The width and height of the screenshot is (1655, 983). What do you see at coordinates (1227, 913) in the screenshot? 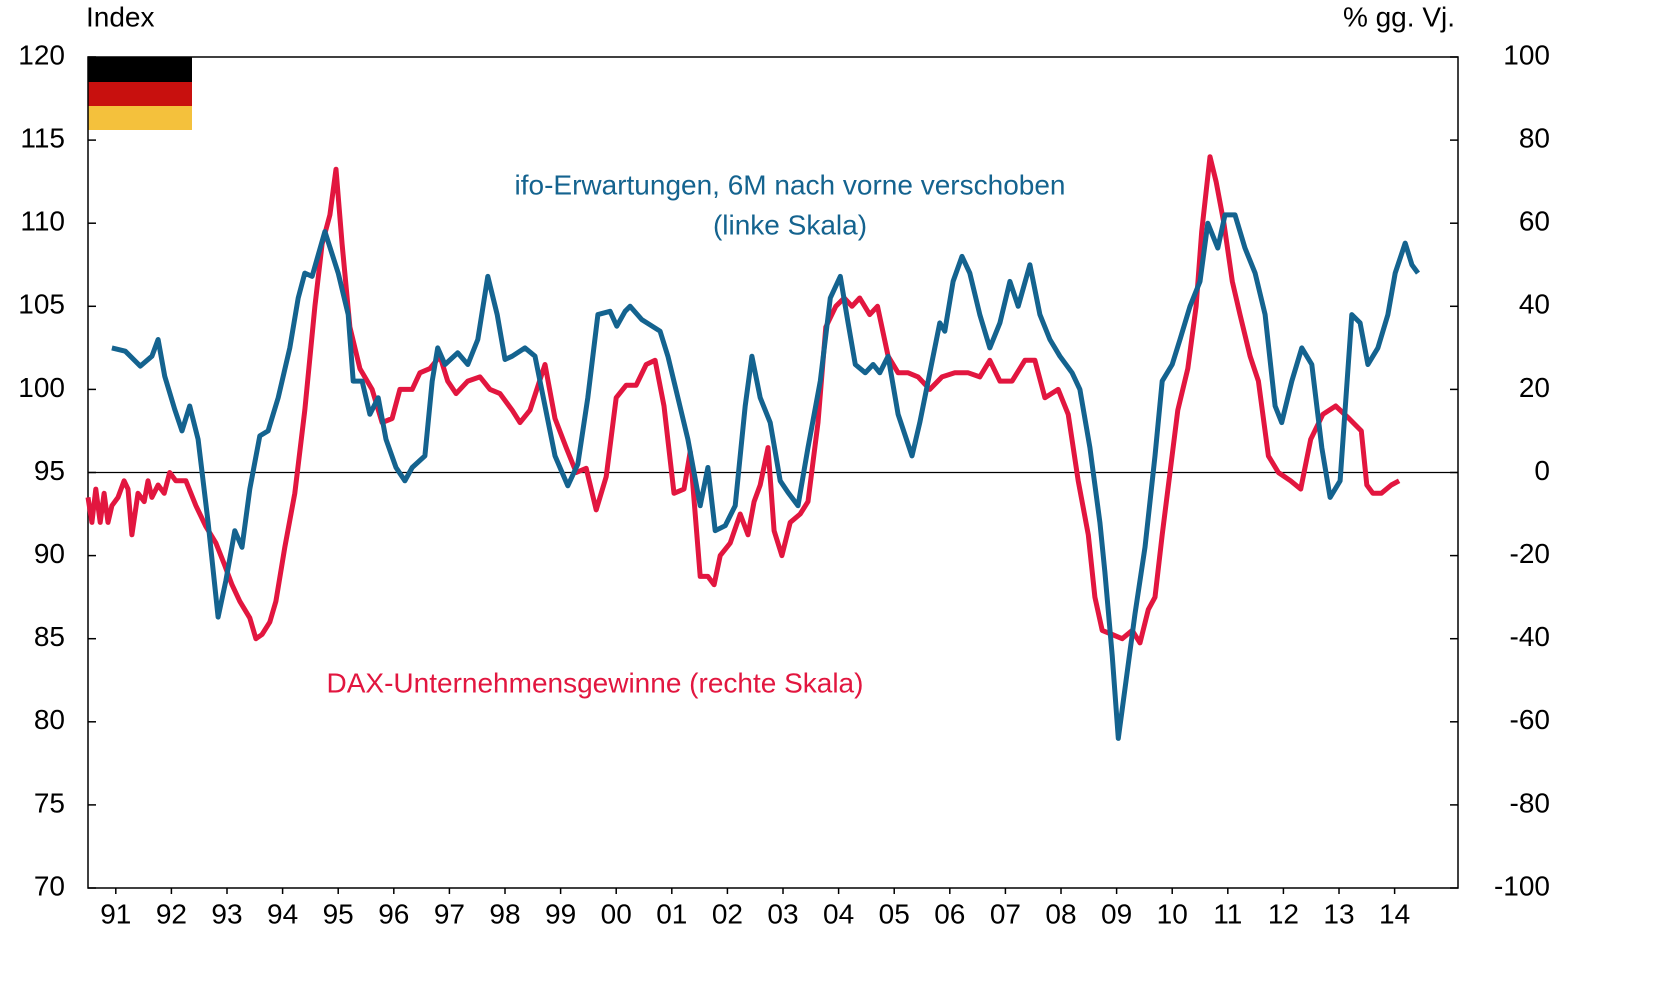
I see `x-tick-label: 11` at bounding box center [1227, 913].